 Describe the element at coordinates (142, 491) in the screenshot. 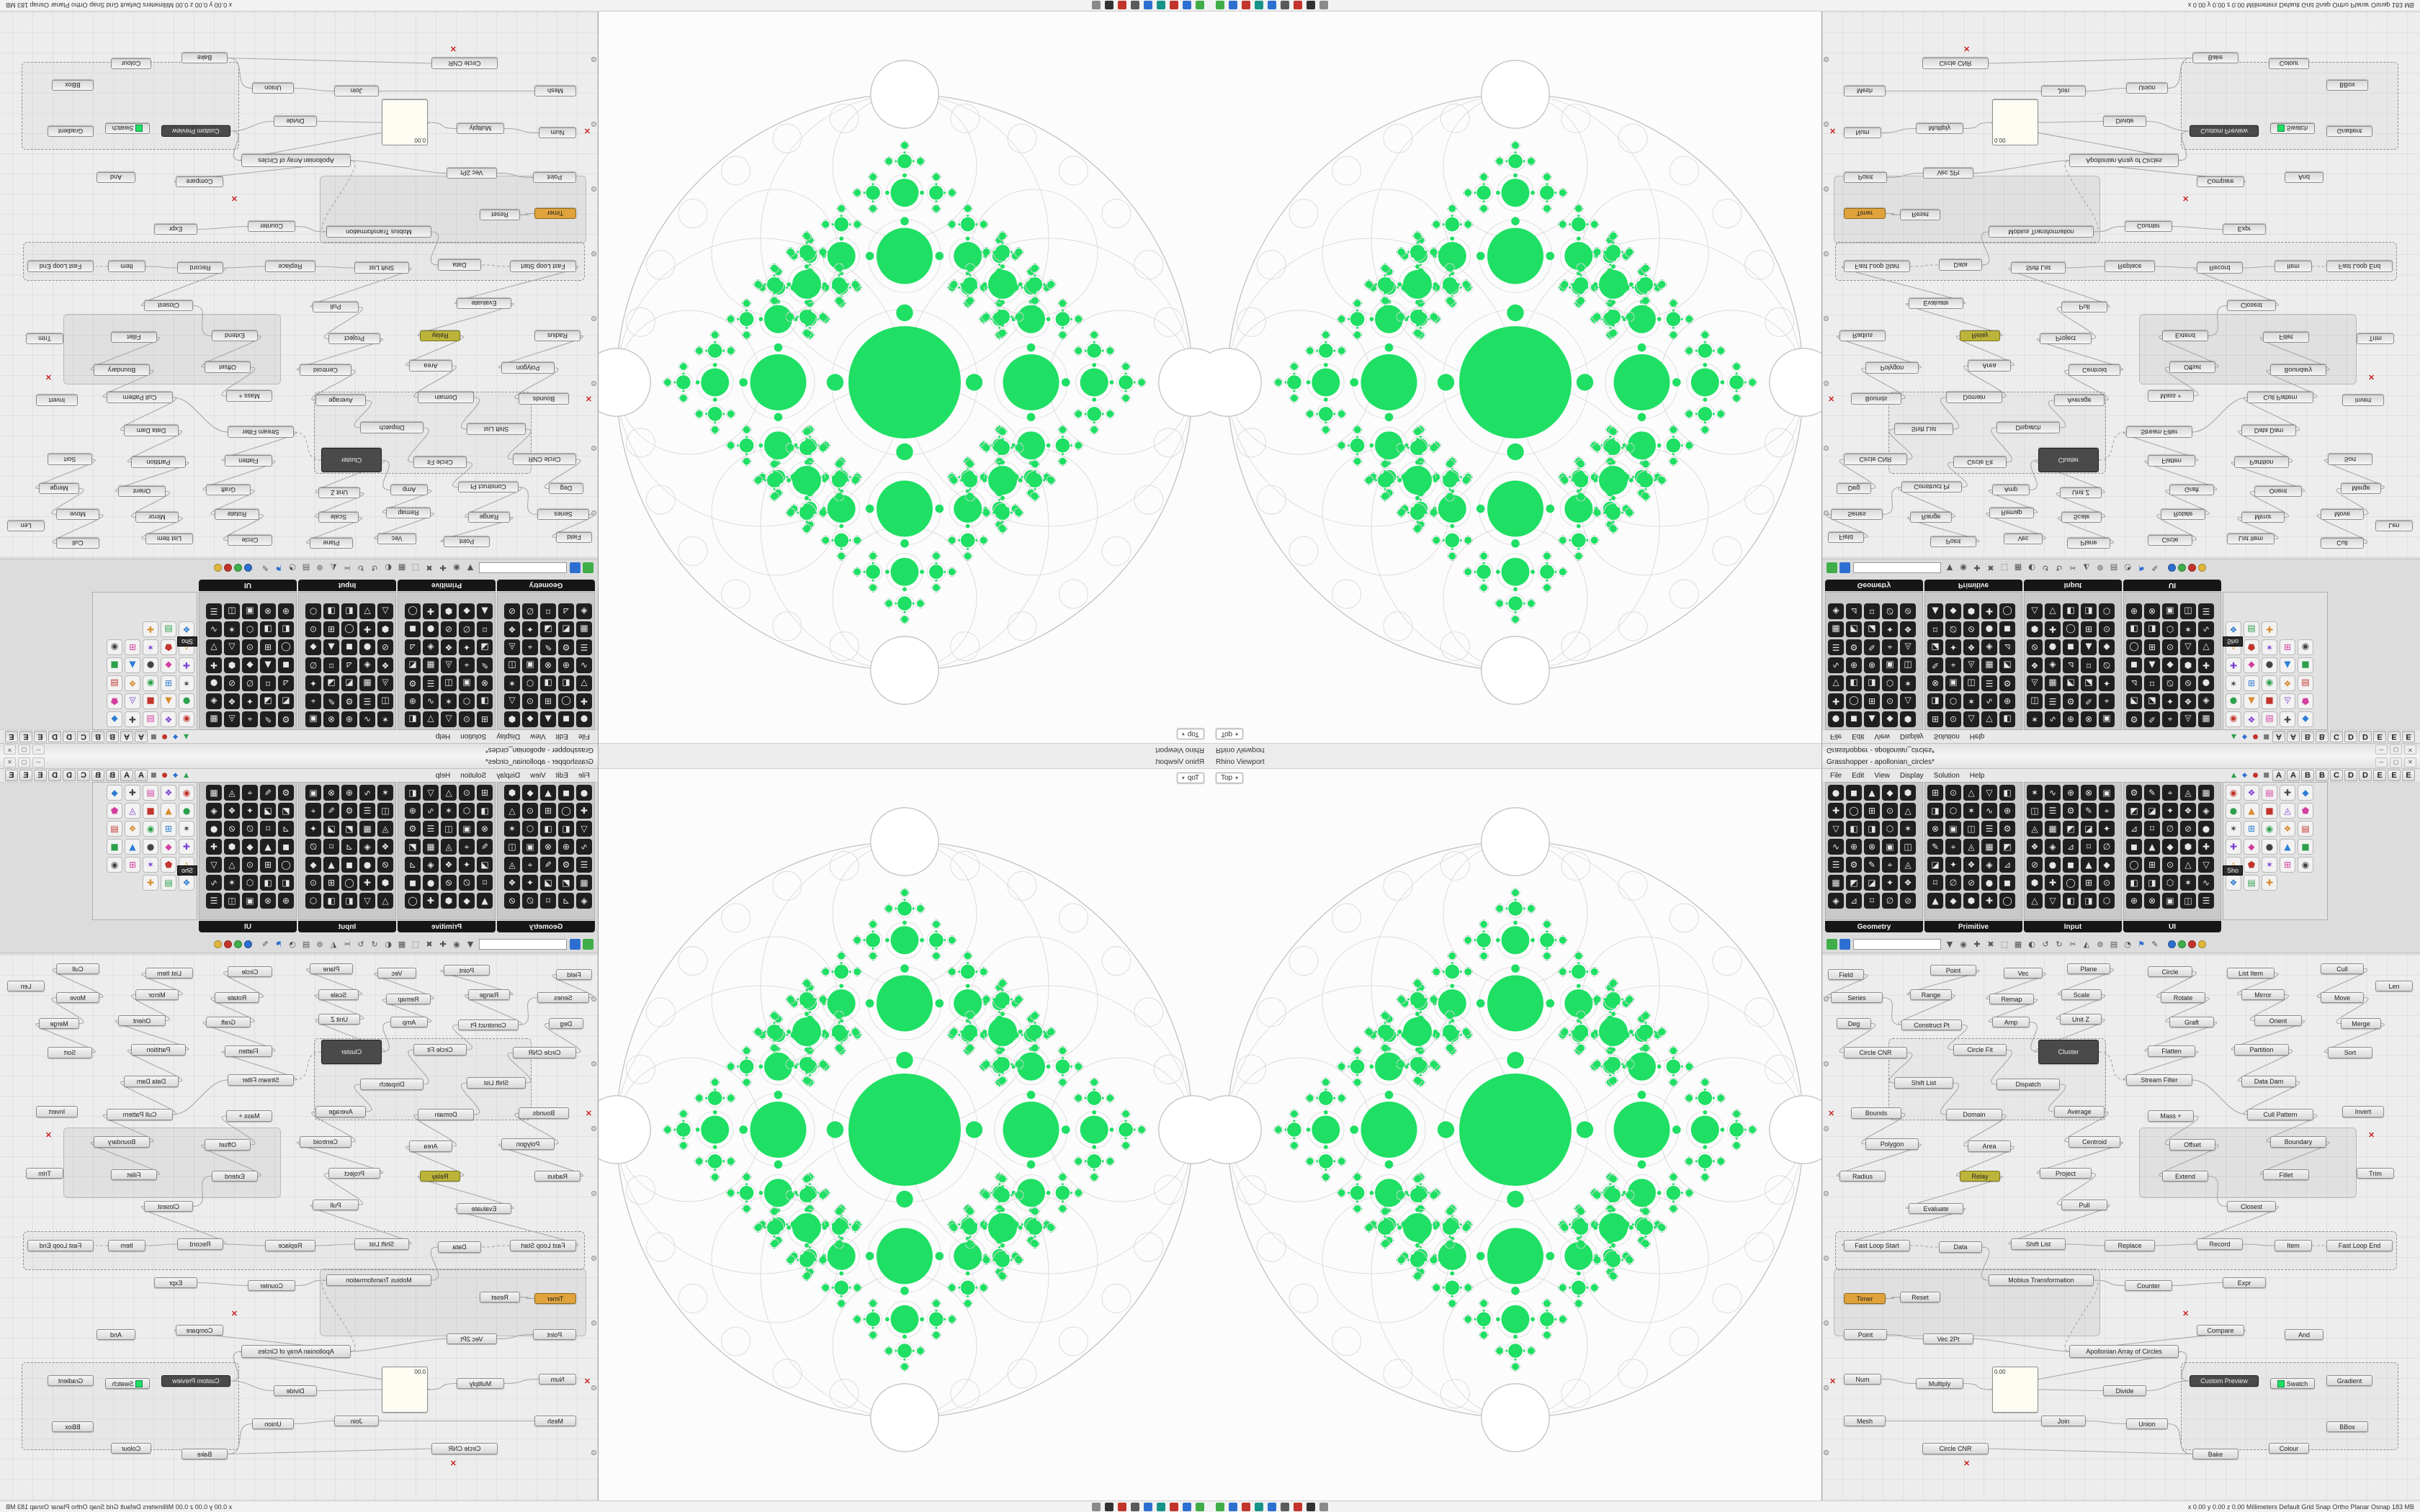

I see `node-orient: Orient` at that location.